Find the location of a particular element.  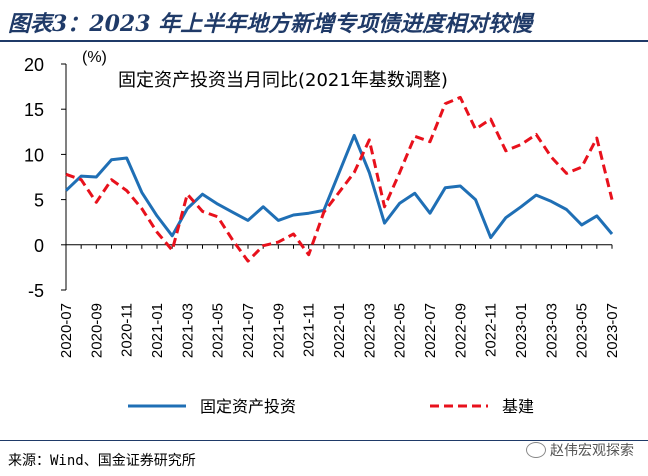

wechat-icon is located at coordinates (536, 450).